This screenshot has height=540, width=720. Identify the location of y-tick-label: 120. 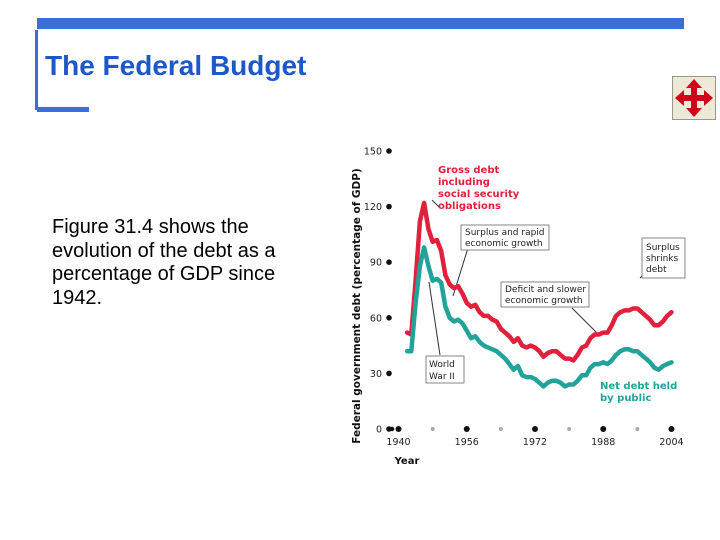
(373, 207).